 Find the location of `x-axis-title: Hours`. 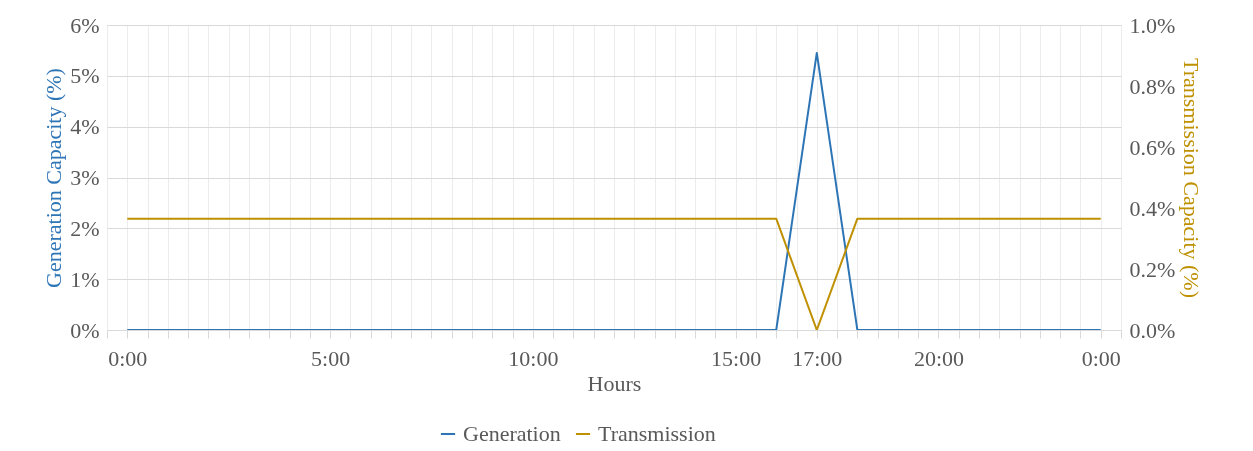

x-axis-title: Hours is located at coordinates (614, 383).